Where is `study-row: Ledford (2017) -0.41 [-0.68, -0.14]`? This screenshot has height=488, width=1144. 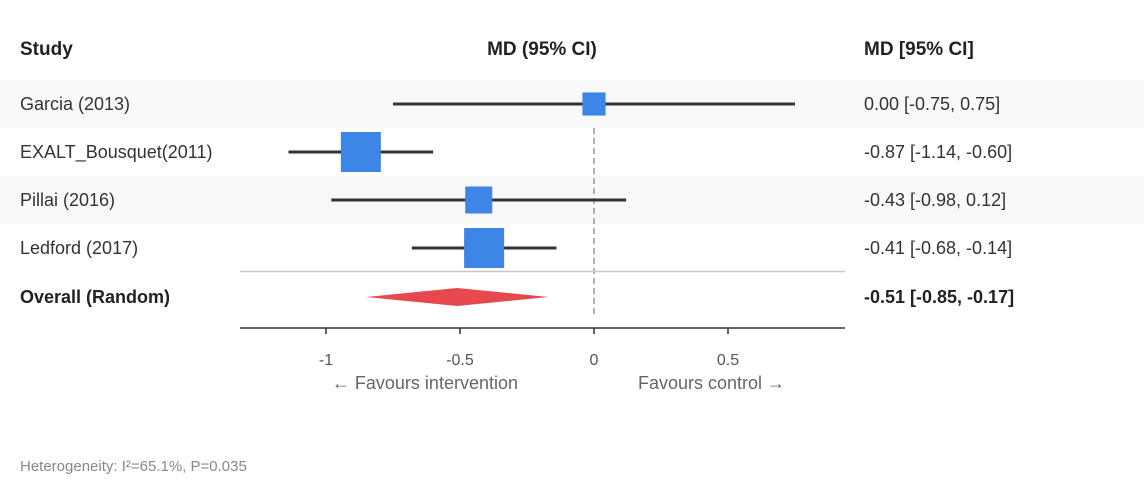
study-row: Ledford (2017) -0.41 [-0.68, -0.14] is located at coordinates (516, 248).